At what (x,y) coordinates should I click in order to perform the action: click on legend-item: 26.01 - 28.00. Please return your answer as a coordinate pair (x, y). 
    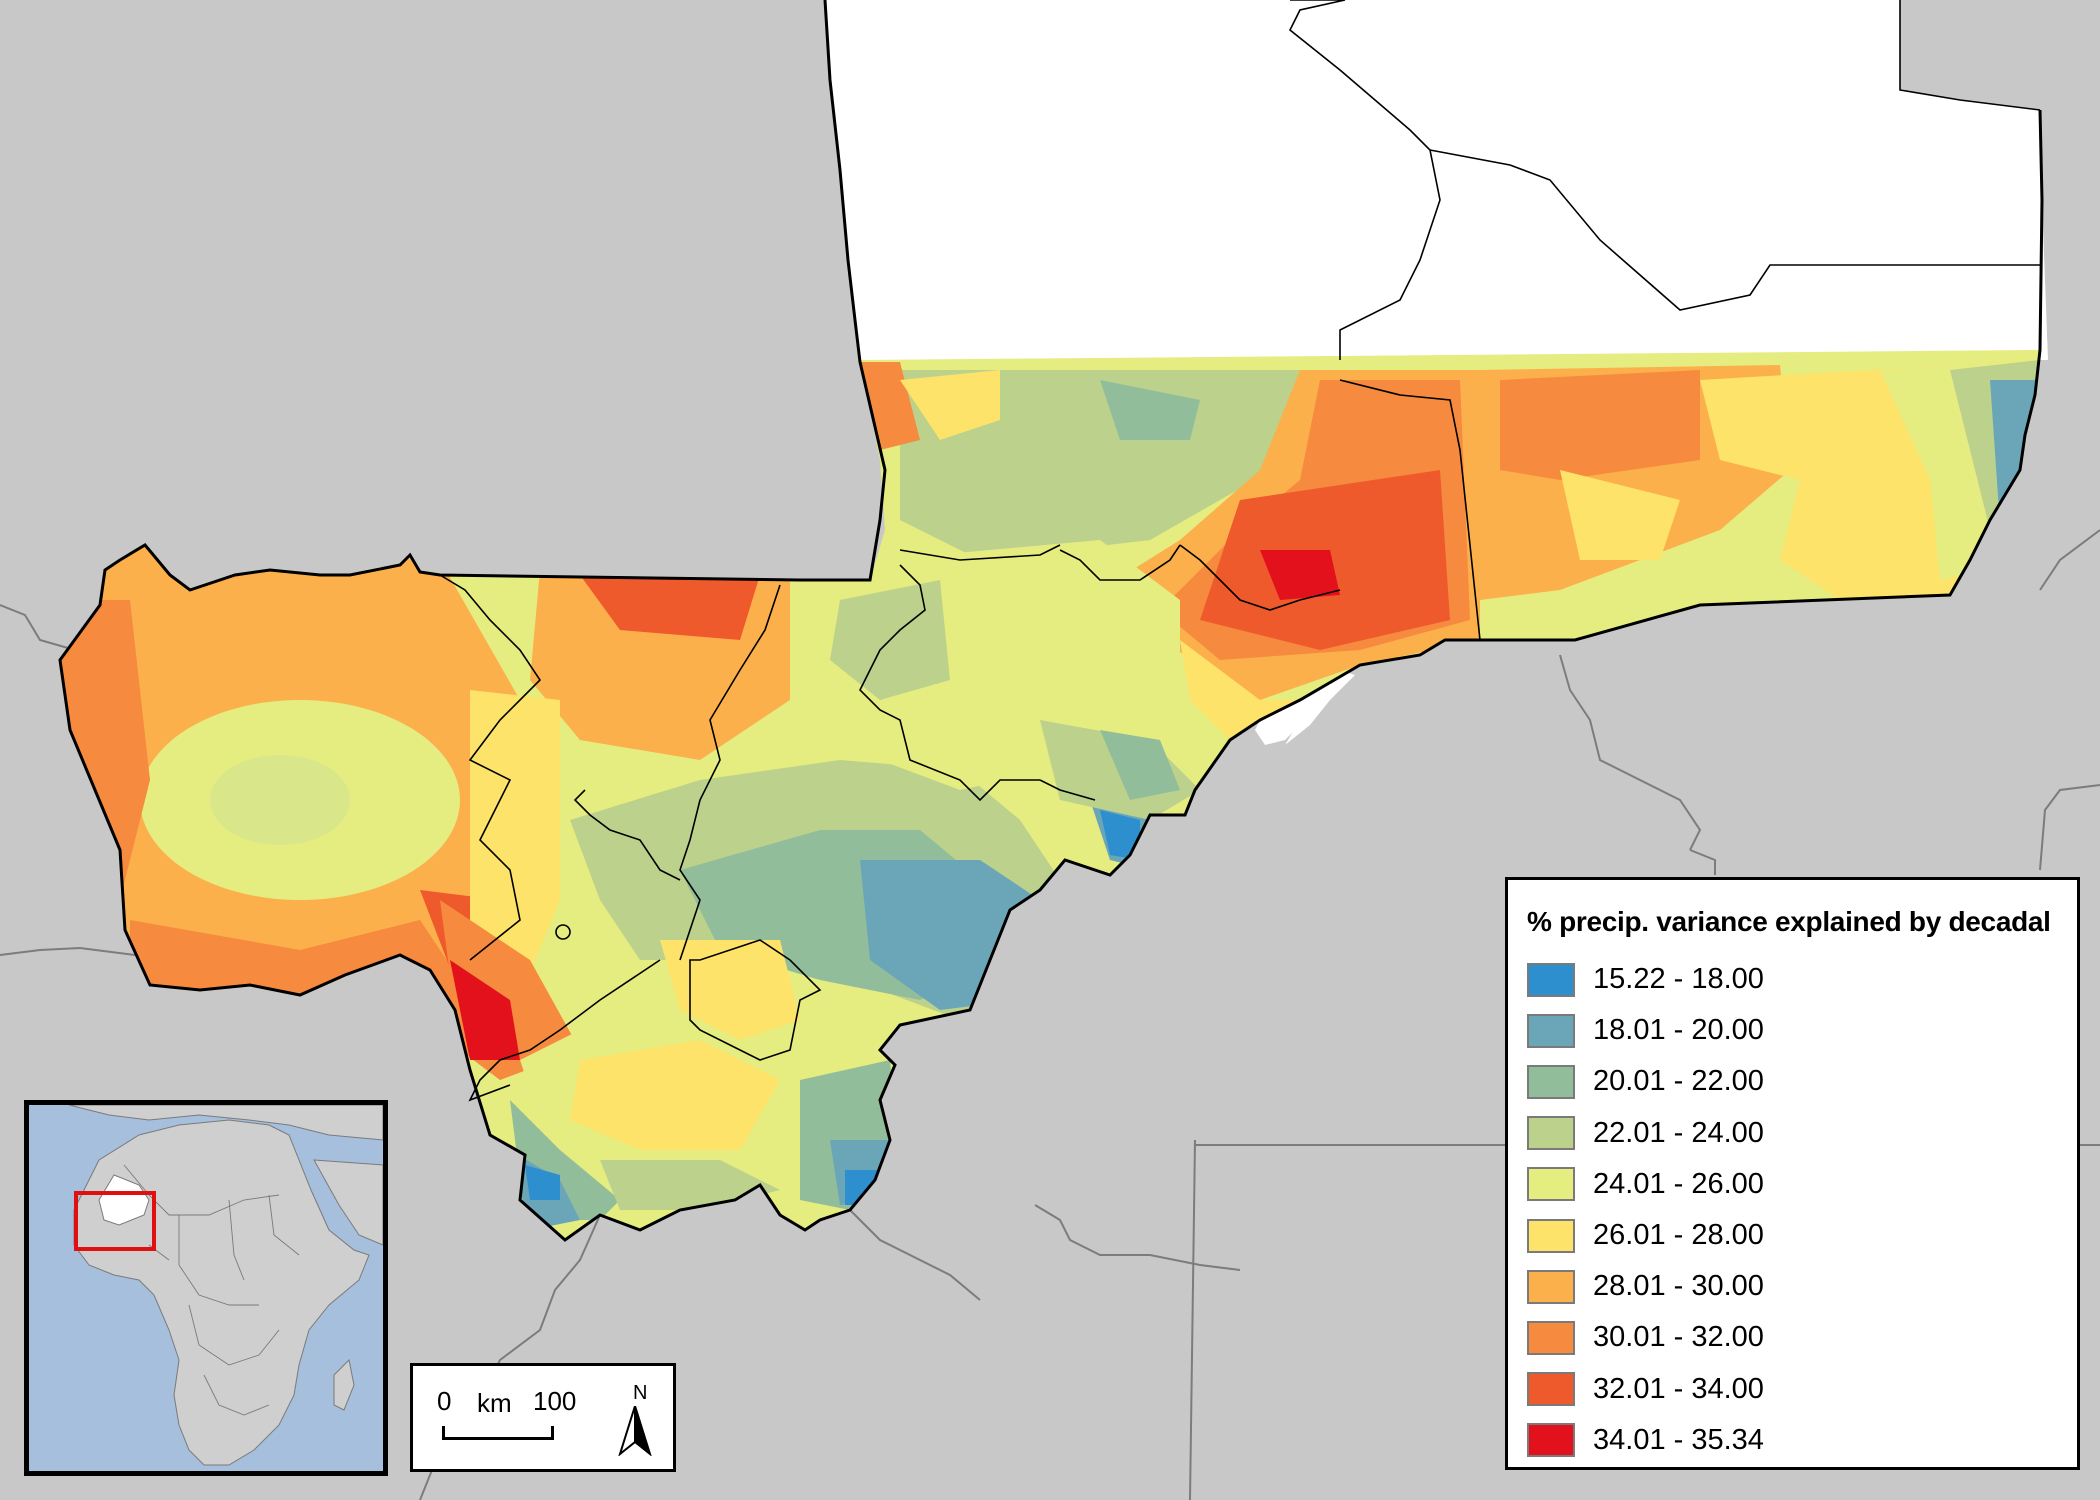
    Looking at the image, I should click on (1645, 1235).